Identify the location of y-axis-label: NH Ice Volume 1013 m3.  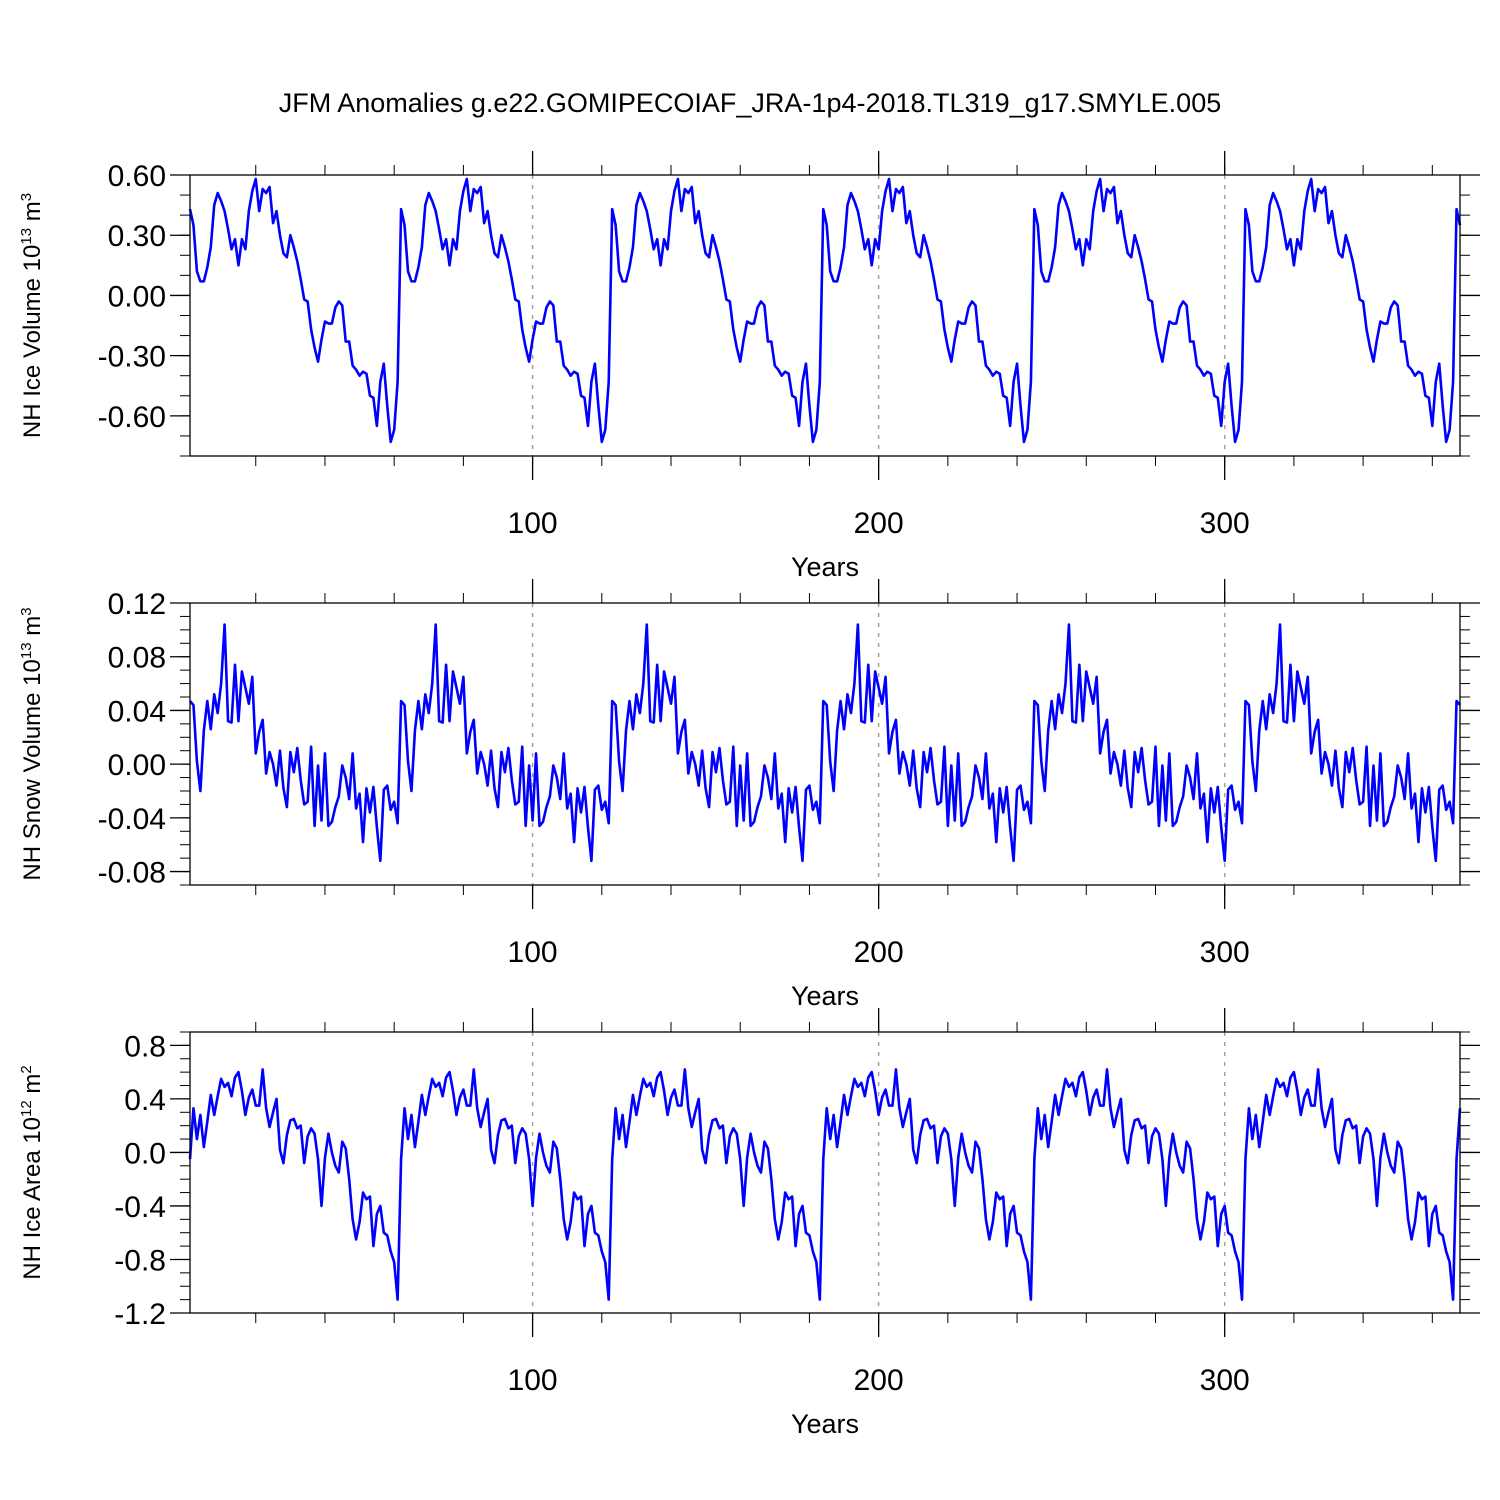
(32, 315).